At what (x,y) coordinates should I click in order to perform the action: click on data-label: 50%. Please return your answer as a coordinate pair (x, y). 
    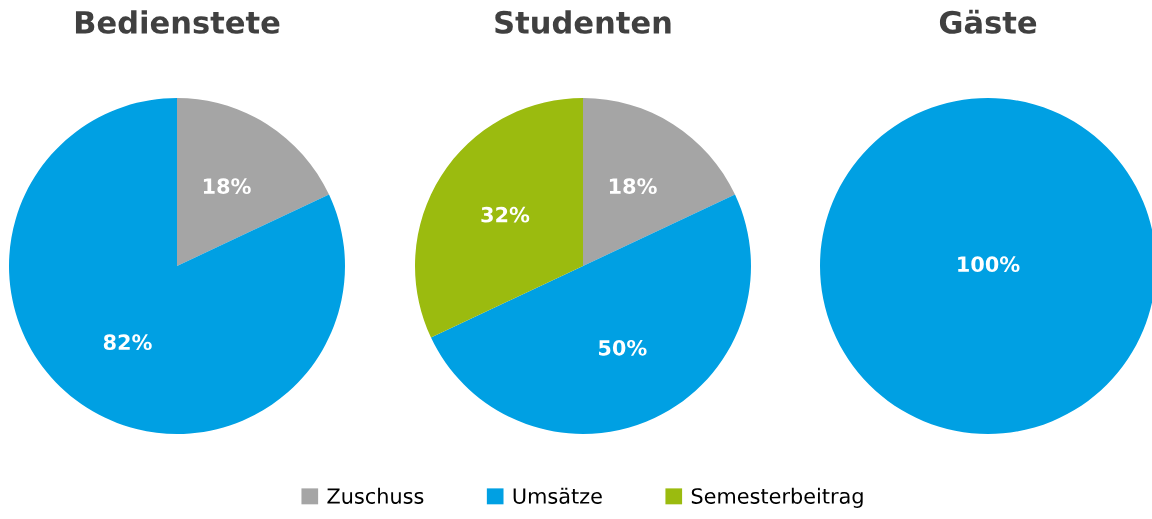
    Looking at the image, I should click on (623, 347).